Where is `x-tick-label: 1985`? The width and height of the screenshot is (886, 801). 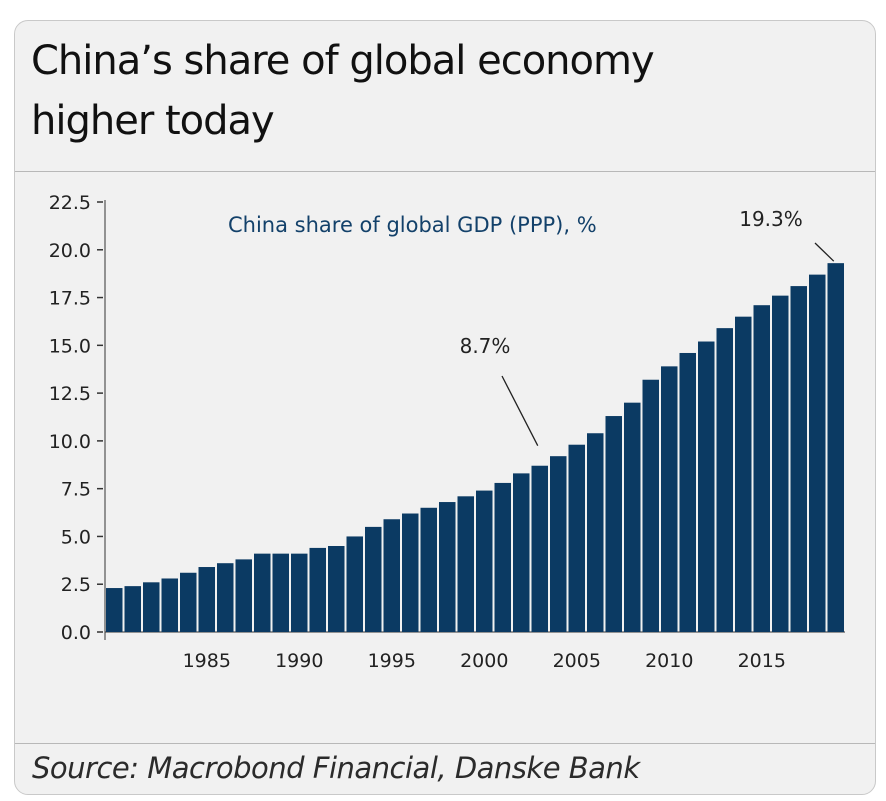 x-tick-label: 1985 is located at coordinates (207, 661).